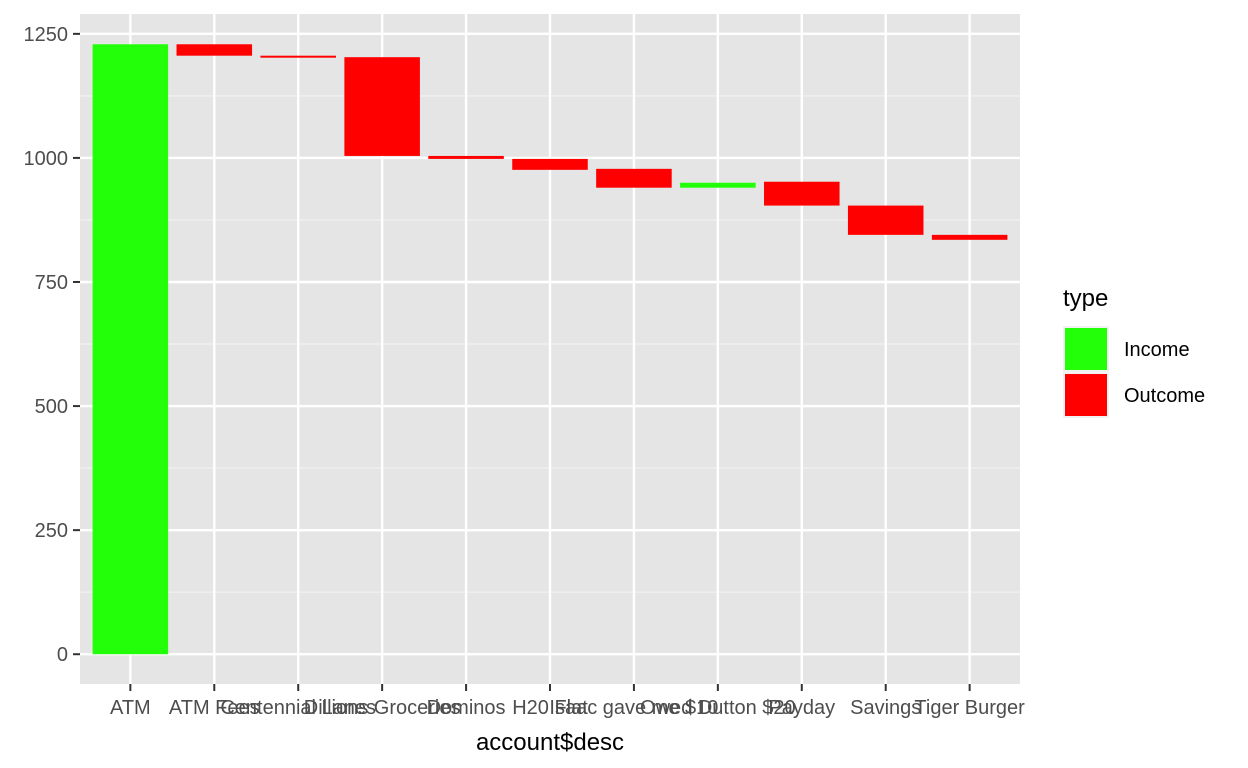 The height and width of the screenshot is (768, 1248). Describe the element at coordinates (633, 708) in the screenshot. I see `x-tick-label: Isaac gave me $10` at that location.